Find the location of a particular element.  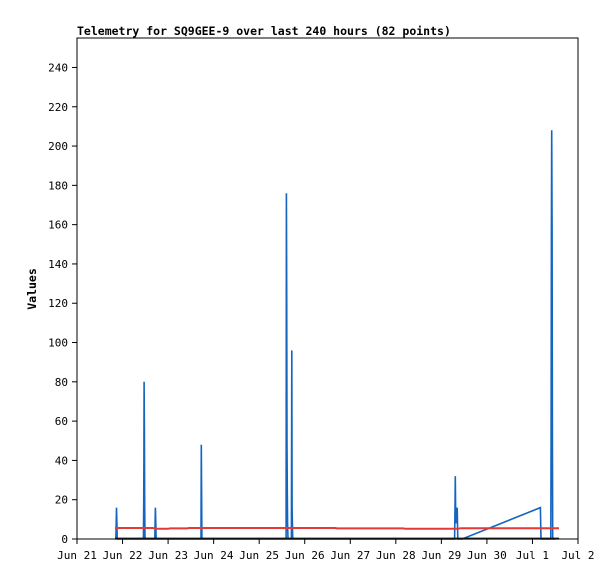

x-tick-label: Jun 27 is located at coordinates (350, 555).